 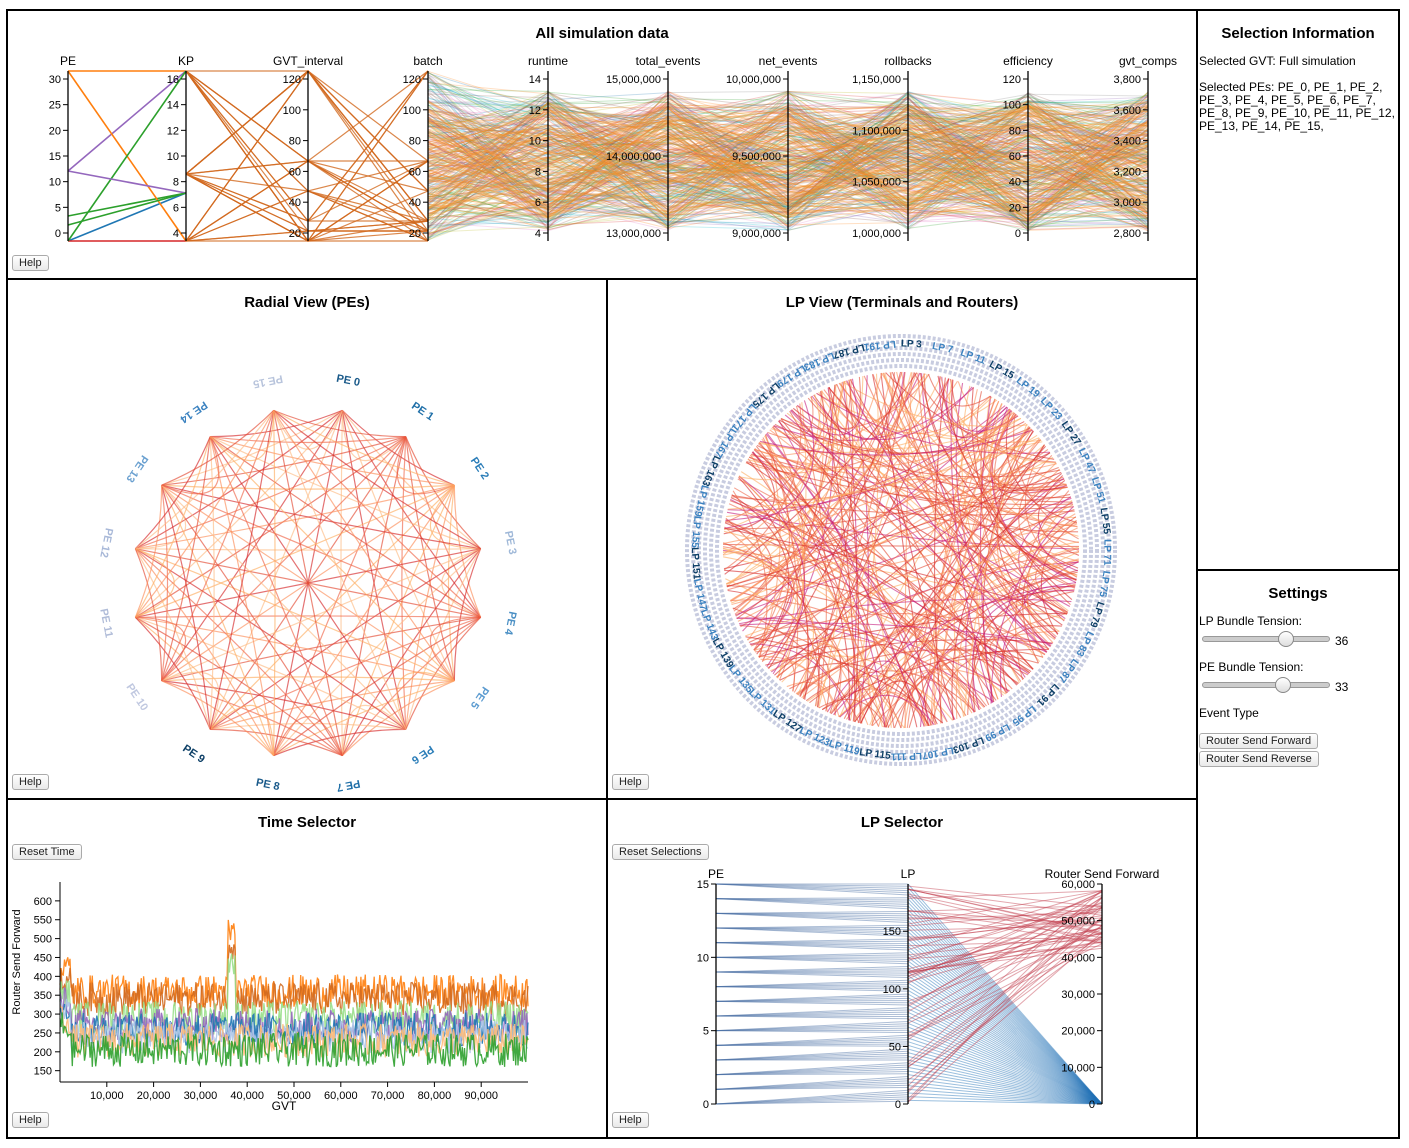 I want to click on lp-node-label: LP 87, so click(x=1068, y=670).